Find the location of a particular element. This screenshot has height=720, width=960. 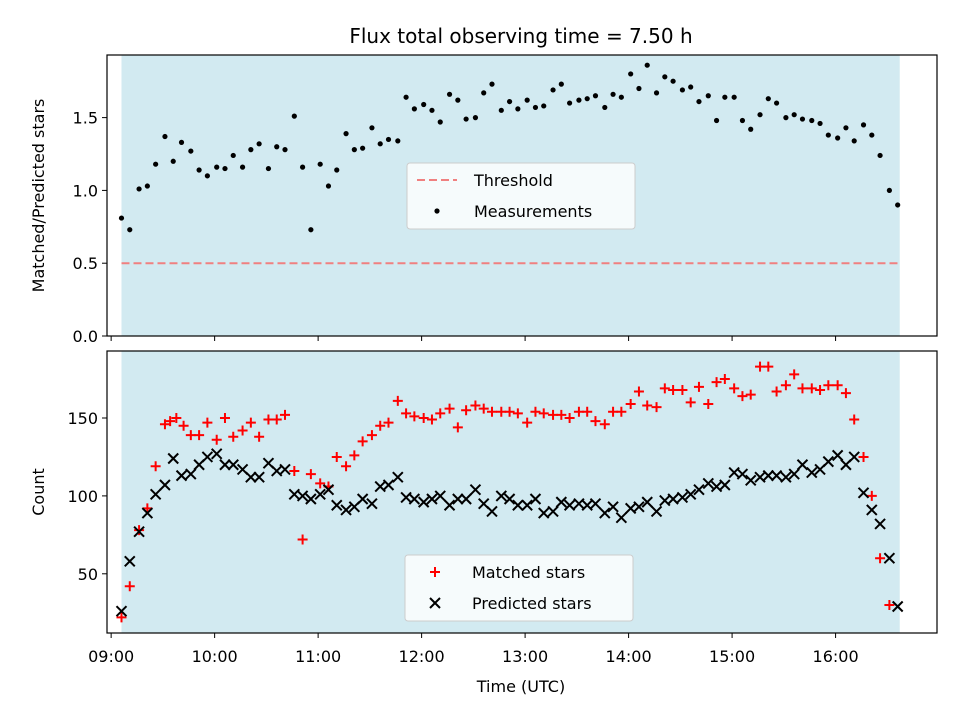

x-axis-label: Time (UTC) is located at coordinates (520, 686).